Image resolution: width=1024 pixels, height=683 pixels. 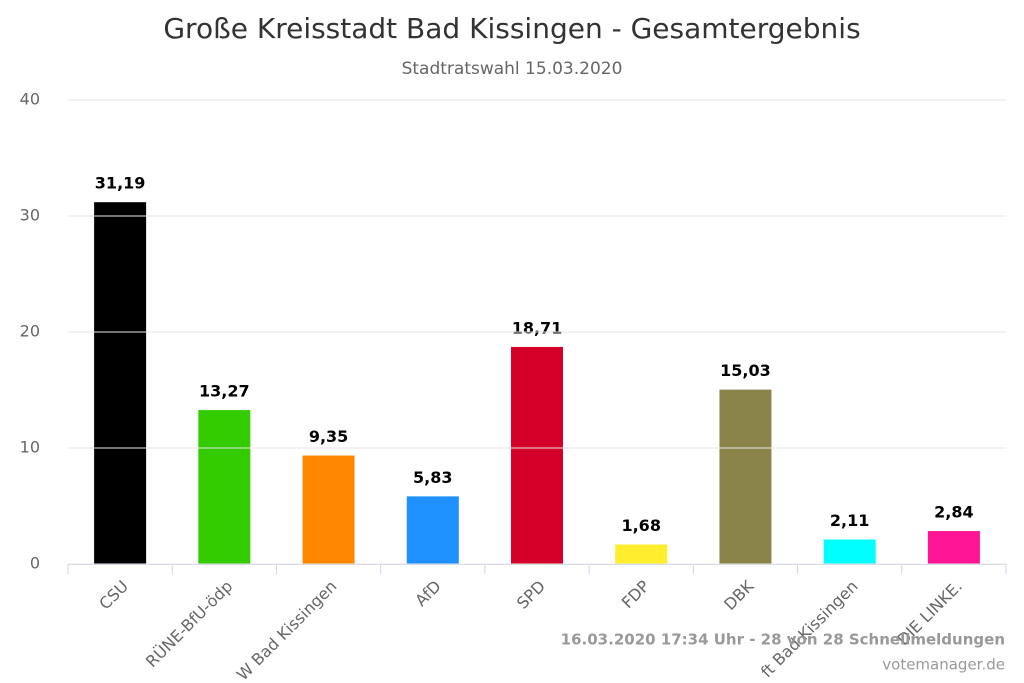 I want to click on data-label: 5,83, so click(x=432, y=477).